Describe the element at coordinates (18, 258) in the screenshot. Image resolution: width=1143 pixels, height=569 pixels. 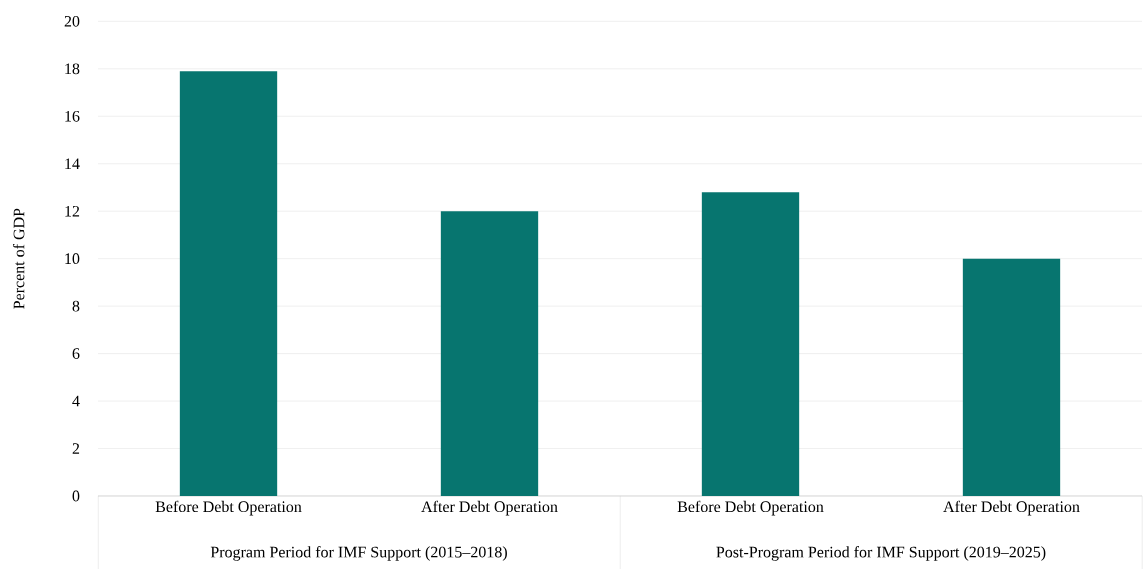
I see `y-axis-title: Percent of GDP` at that location.